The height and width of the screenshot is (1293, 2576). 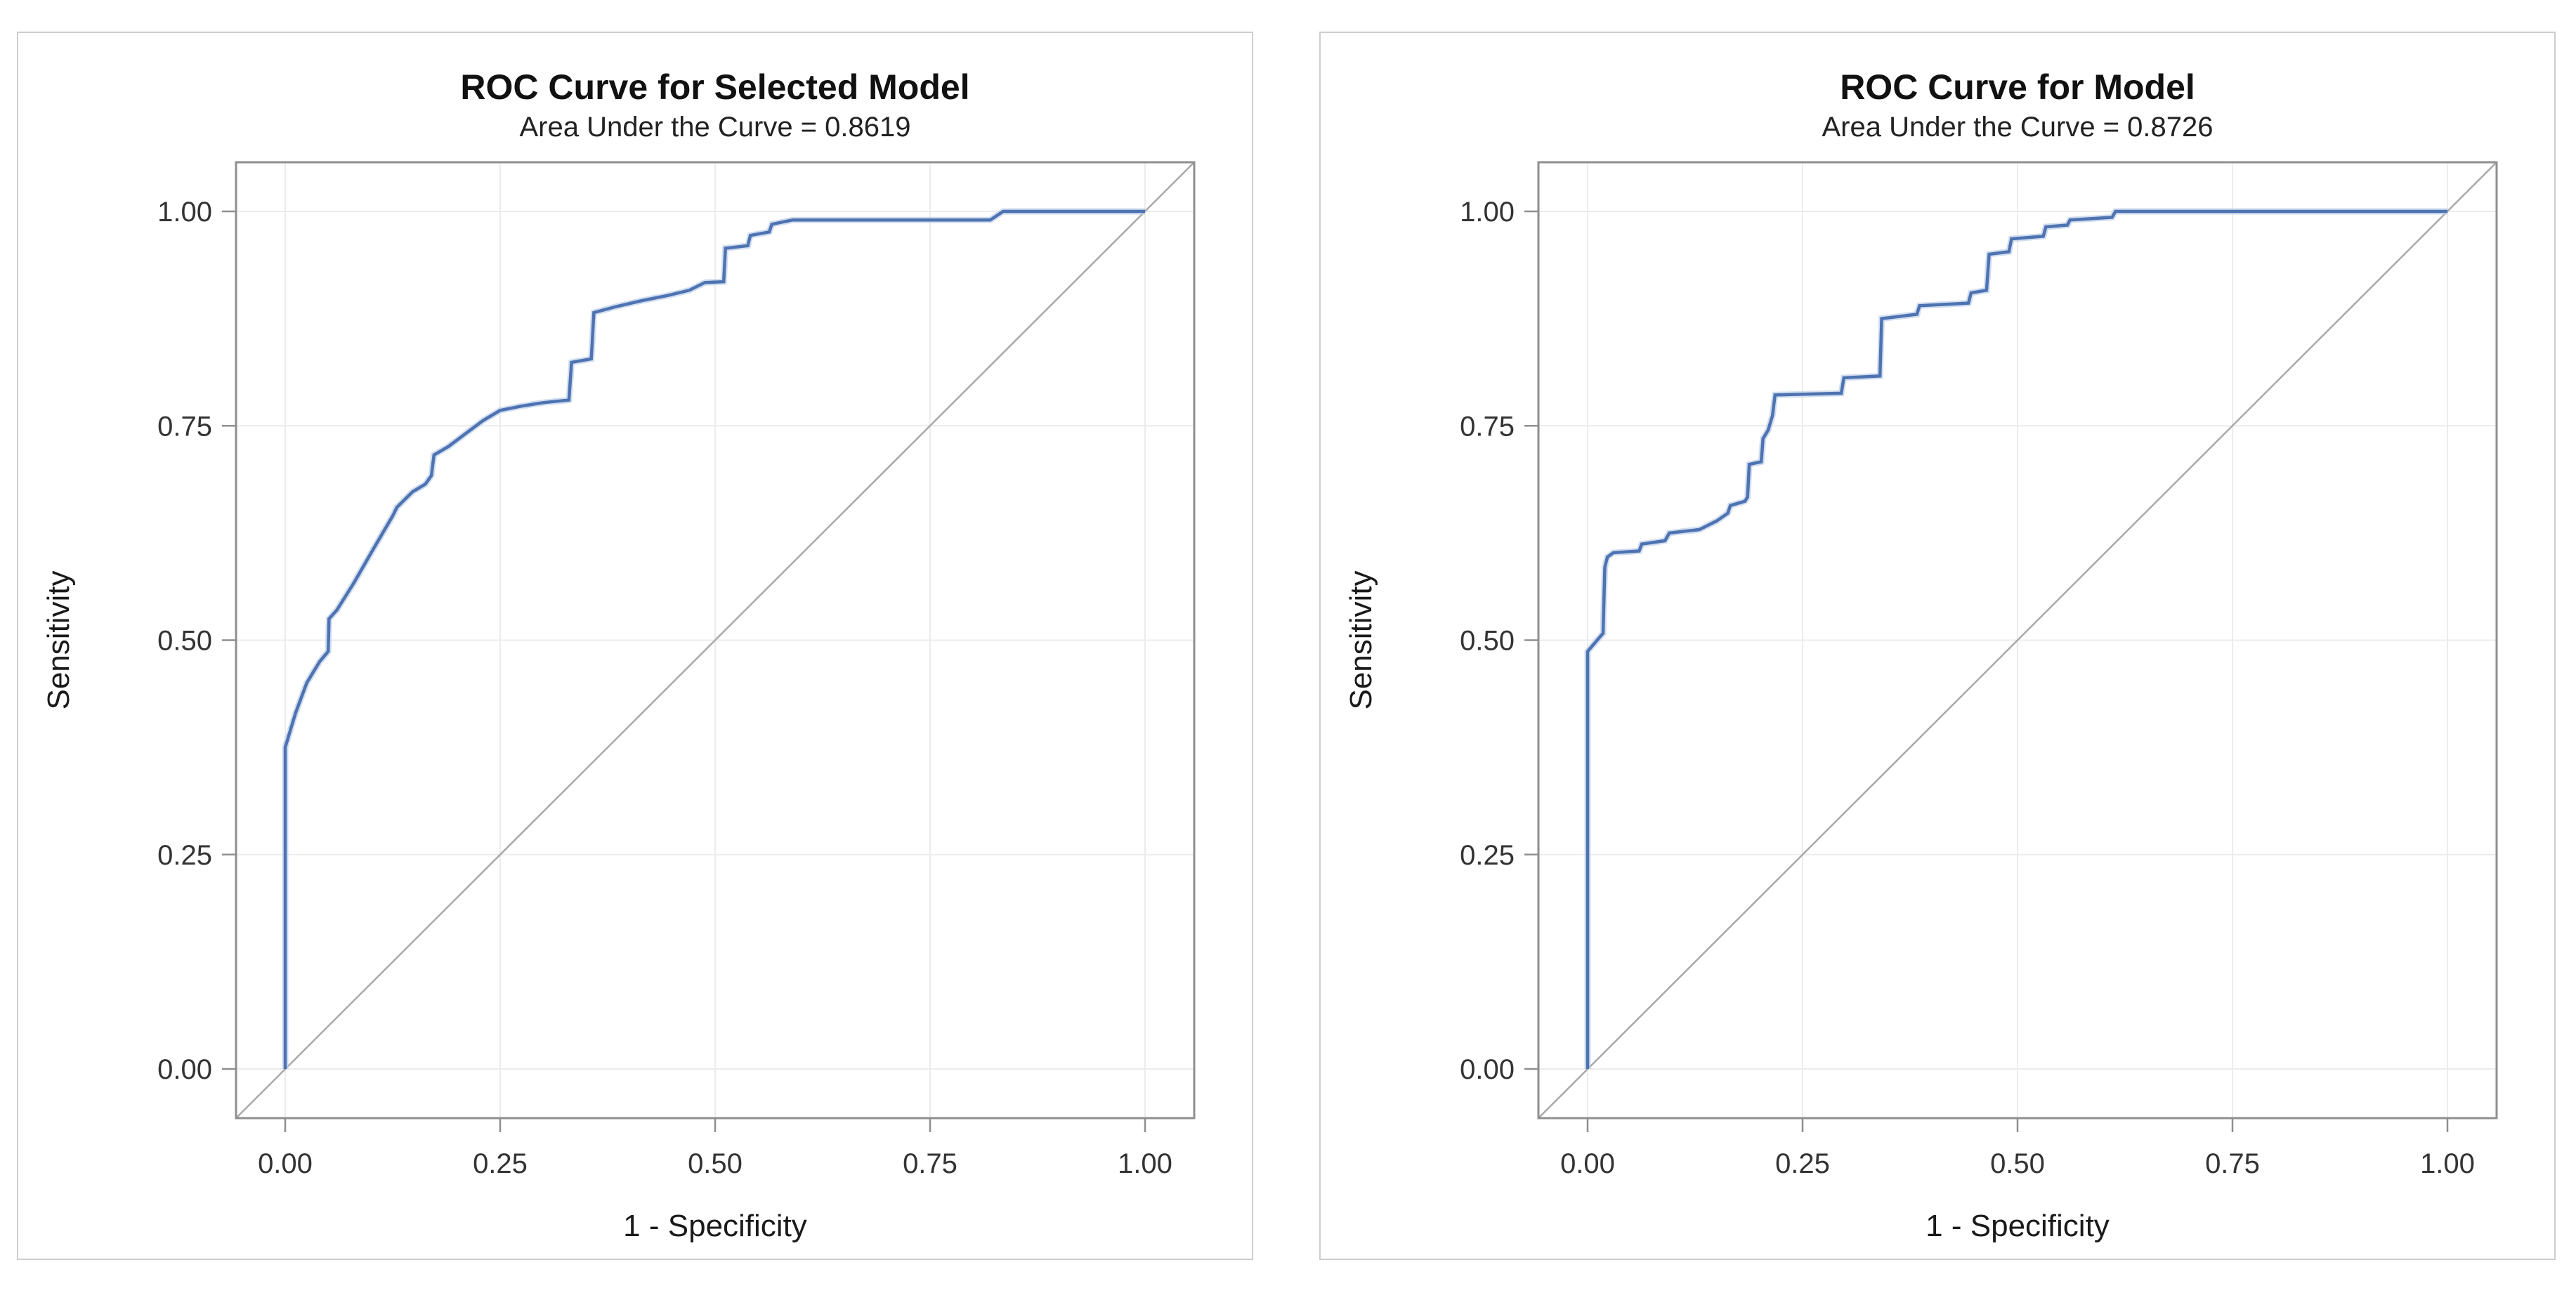 What do you see at coordinates (715, 87) in the screenshot?
I see `chart-title: ROC Curve for Selected Model` at bounding box center [715, 87].